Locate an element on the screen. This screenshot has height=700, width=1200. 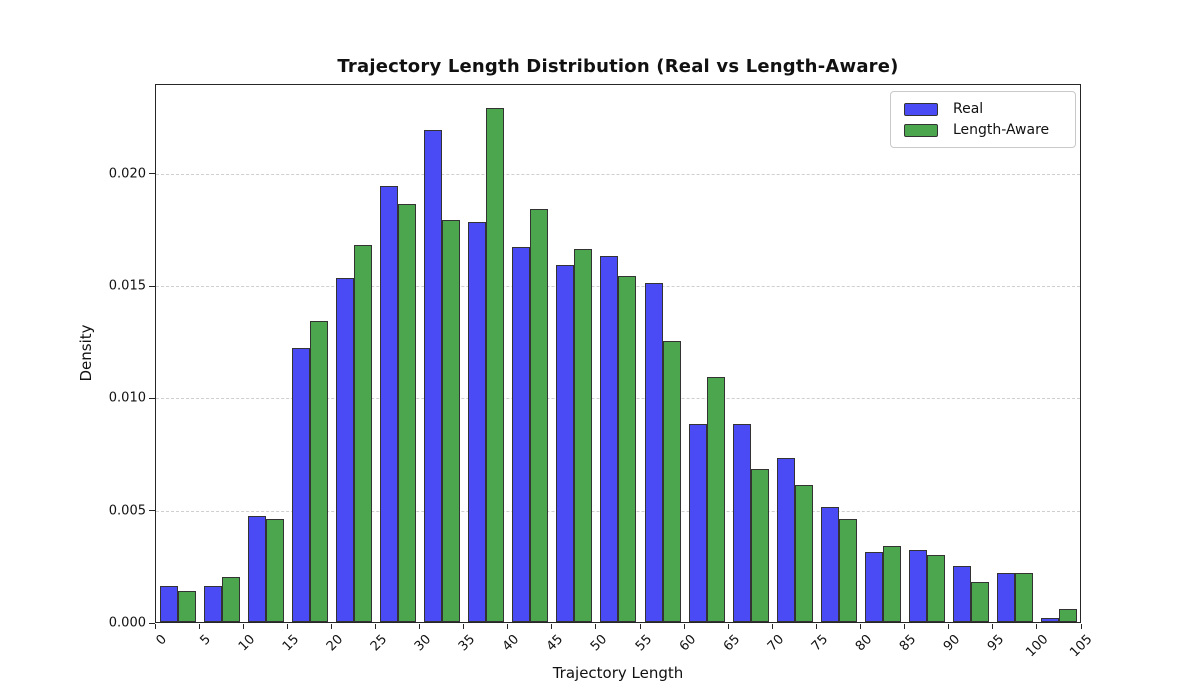
x-tick-label: 60 is located at coordinates (687, 643).